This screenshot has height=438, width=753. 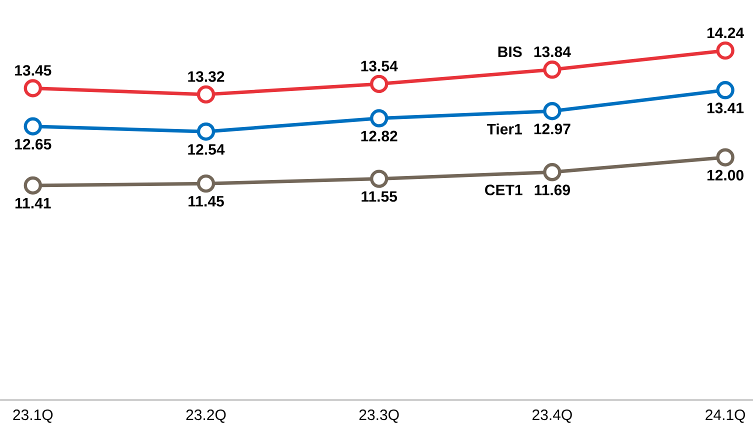 What do you see at coordinates (510, 52) in the screenshot?
I see `series-label: BIS` at bounding box center [510, 52].